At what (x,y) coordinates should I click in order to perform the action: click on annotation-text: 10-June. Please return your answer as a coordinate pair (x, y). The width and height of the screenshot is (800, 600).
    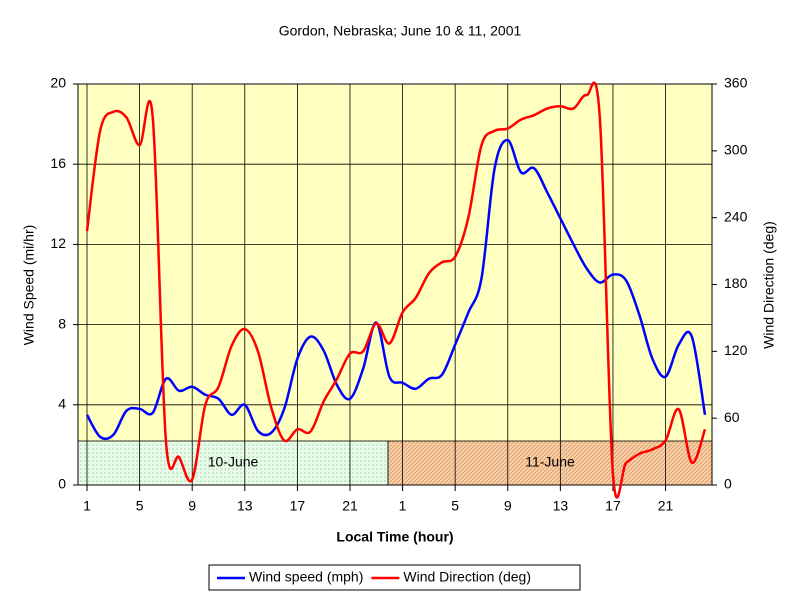
    Looking at the image, I should click on (233, 462).